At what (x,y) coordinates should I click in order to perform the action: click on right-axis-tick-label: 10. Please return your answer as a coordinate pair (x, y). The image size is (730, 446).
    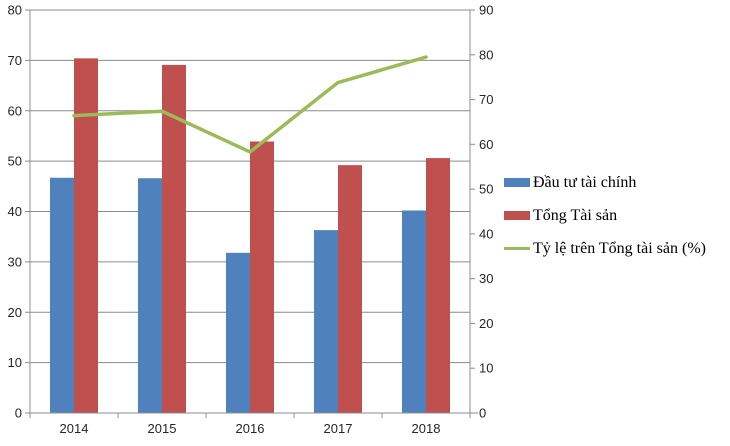
    Looking at the image, I should click on (486, 368).